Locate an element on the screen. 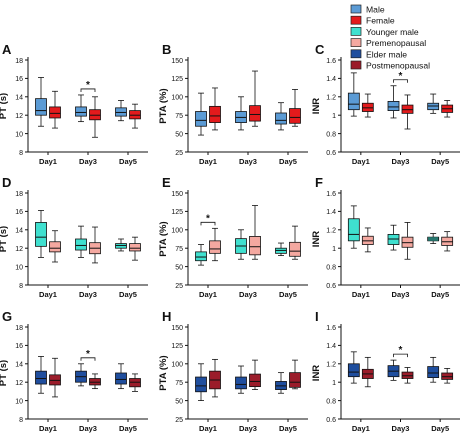 This screenshot has width=474, height=448. legend-swatch is located at coordinates (356, 31).